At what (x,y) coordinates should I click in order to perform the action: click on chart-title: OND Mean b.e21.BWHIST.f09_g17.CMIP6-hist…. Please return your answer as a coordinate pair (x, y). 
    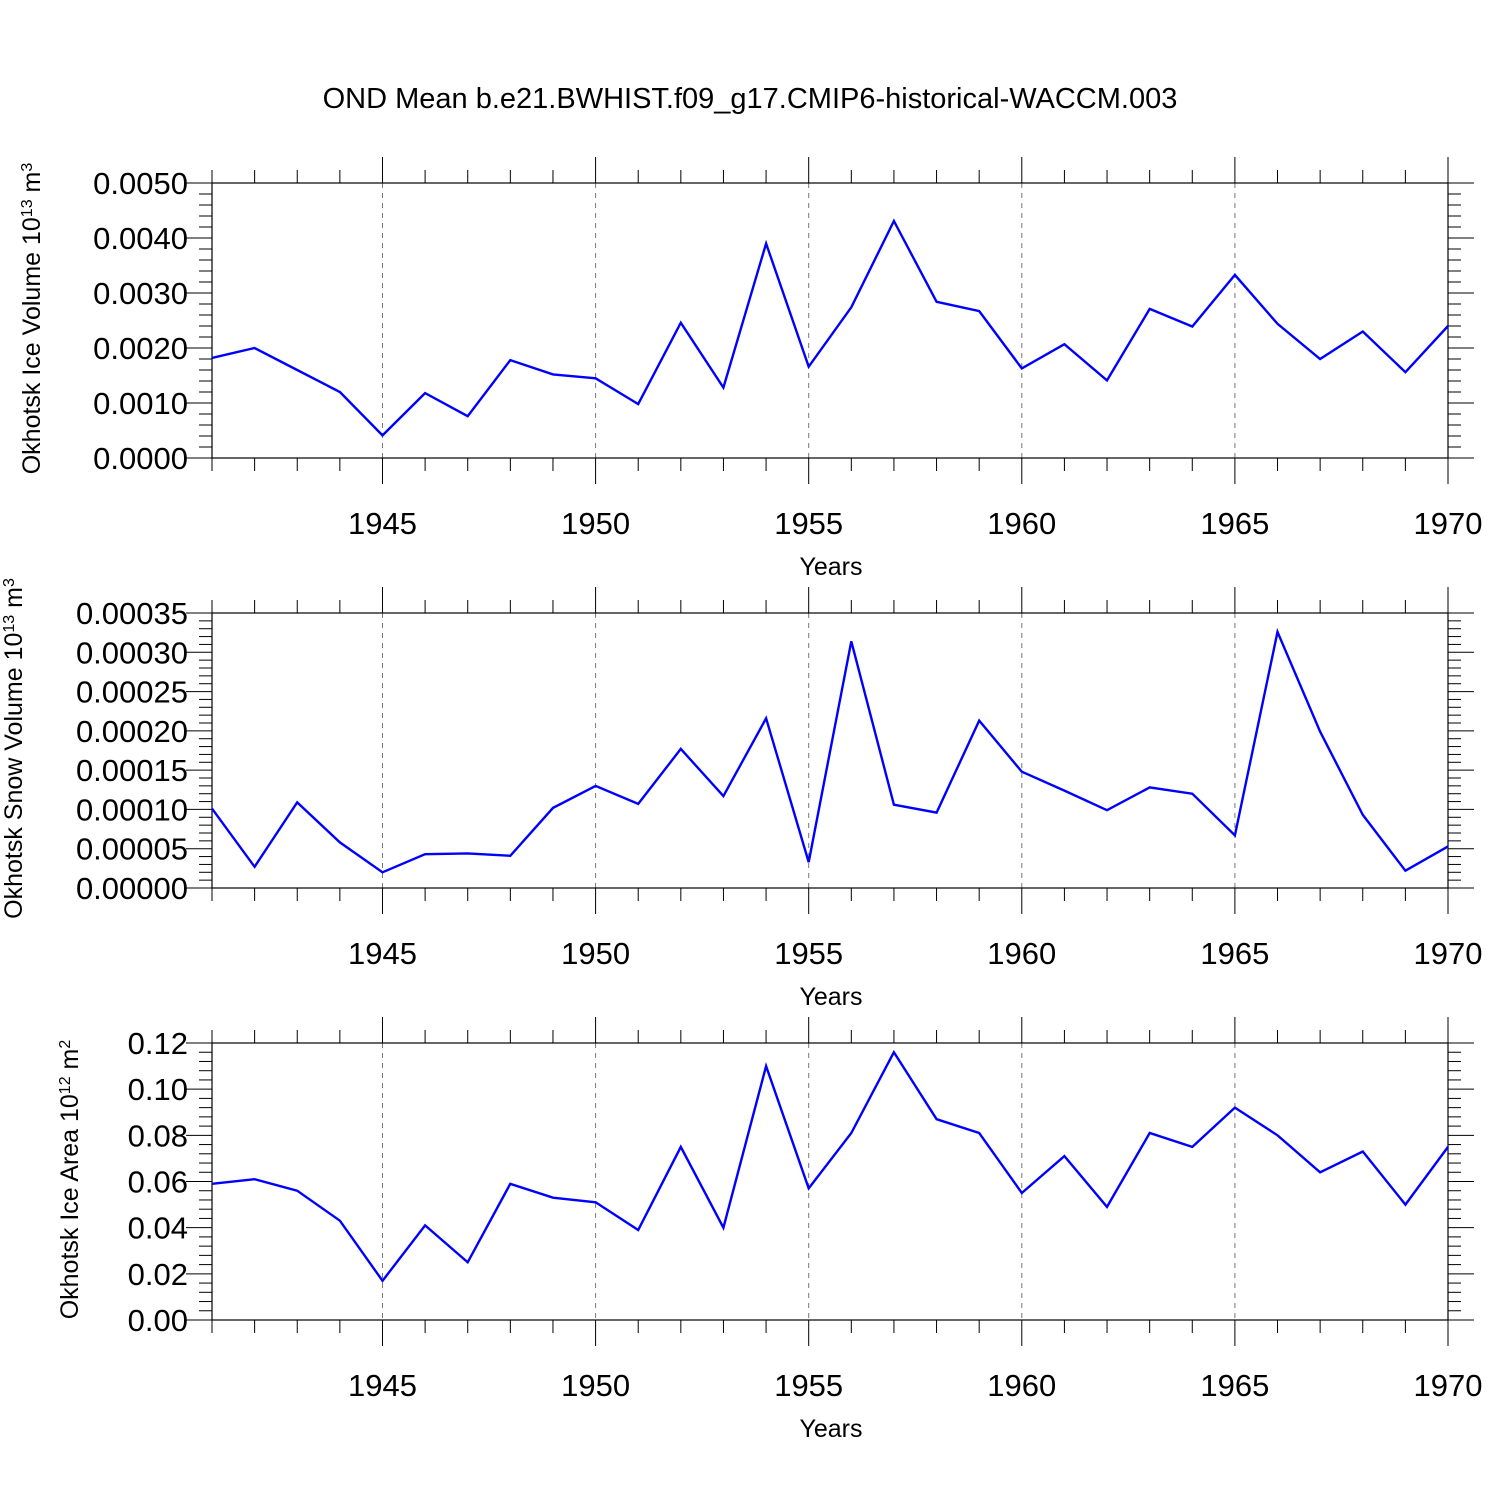
    Looking at the image, I should click on (750, 99).